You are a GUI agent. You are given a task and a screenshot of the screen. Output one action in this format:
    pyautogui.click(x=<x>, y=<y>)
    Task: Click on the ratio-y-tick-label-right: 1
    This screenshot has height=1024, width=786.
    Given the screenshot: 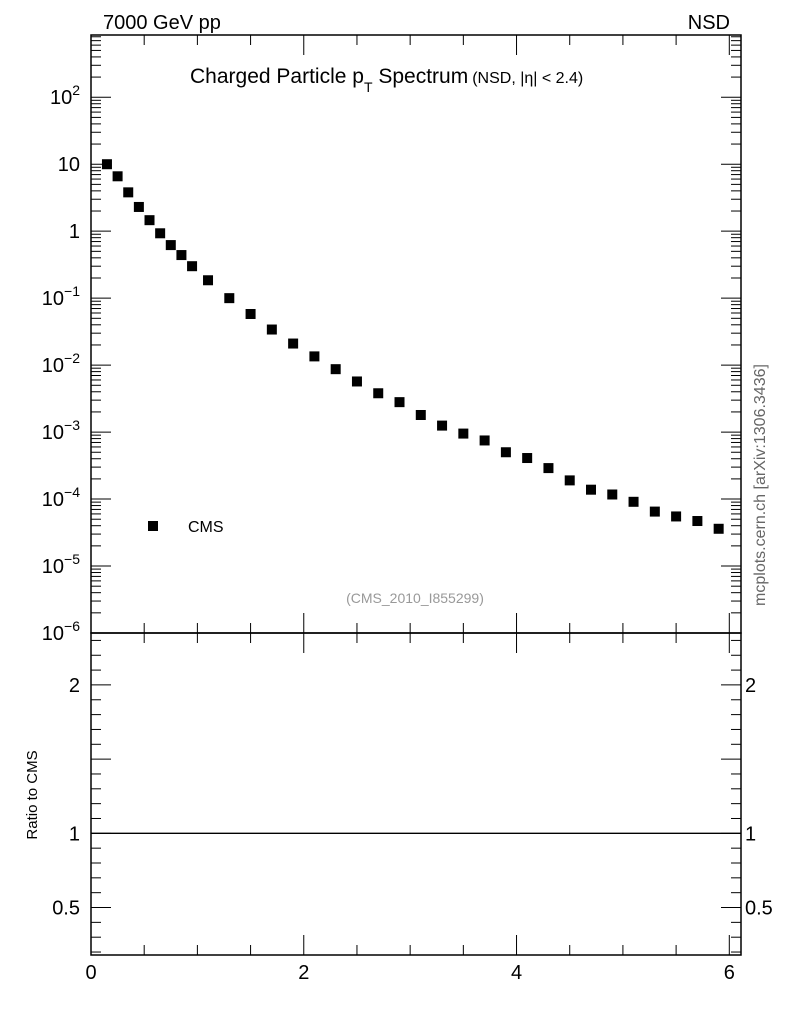 What is the action you would take?
    pyautogui.click(x=750, y=834)
    